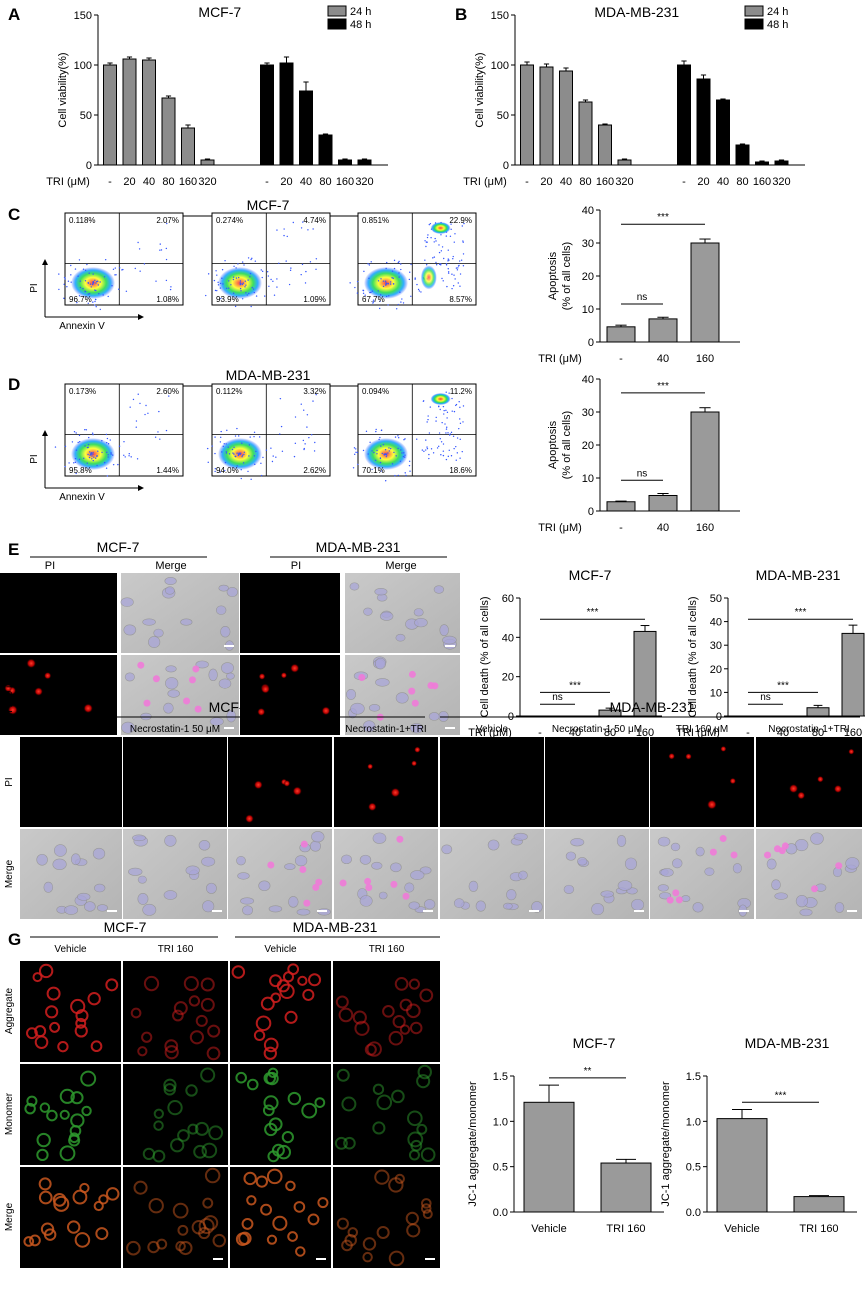  I want to click on row-label: Monomer, so click(9, 1113).